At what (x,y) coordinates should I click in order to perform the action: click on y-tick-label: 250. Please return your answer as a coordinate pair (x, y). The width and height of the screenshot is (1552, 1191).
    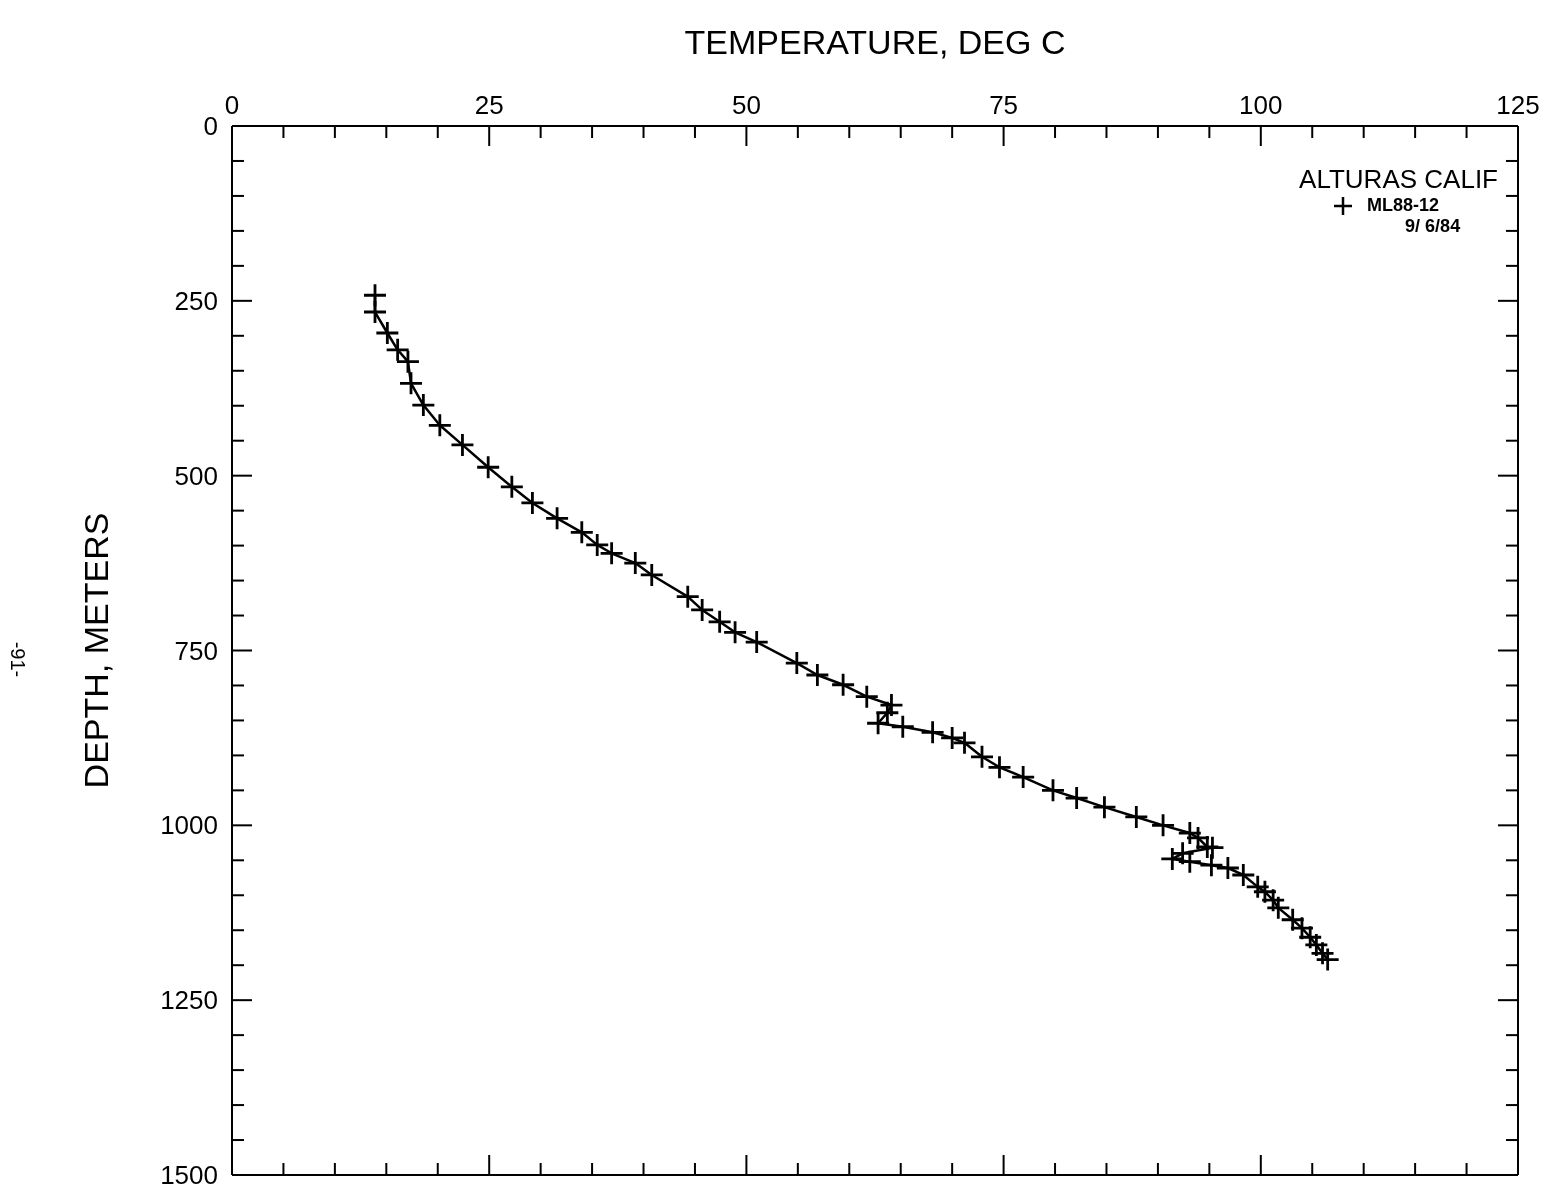
    Looking at the image, I should click on (196, 300).